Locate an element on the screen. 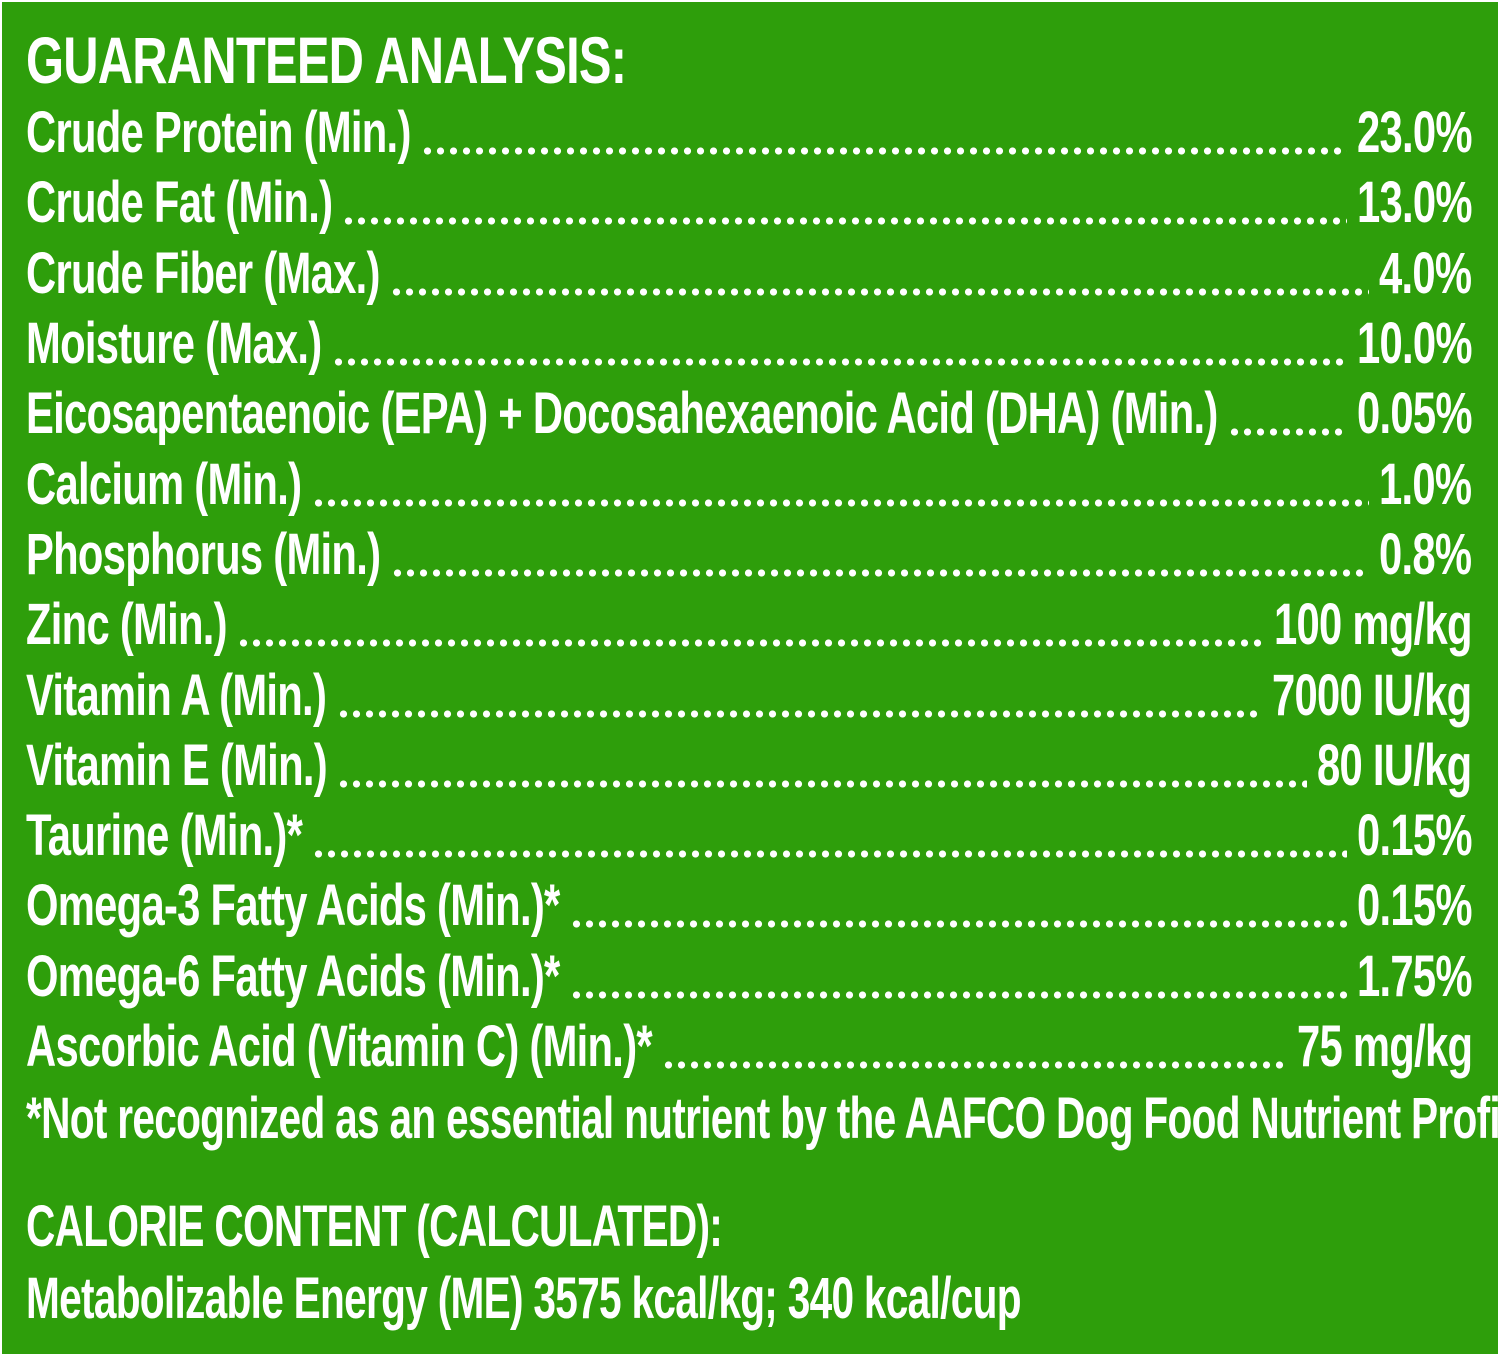 The height and width of the screenshot is (1356, 1500). nutrient-value: 10.0% is located at coordinates (1415, 344).